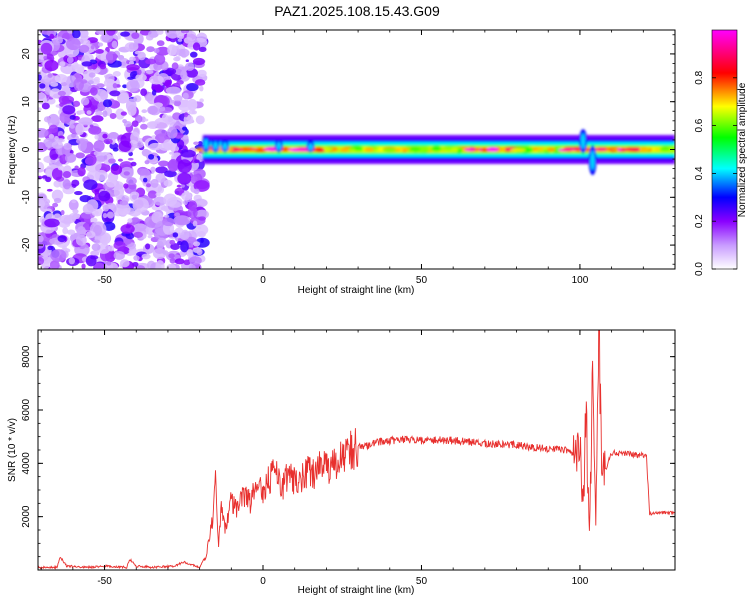 This screenshot has width=750, height=600. What do you see at coordinates (724, 149) in the screenshot?
I see `colorbar-gradient` at bounding box center [724, 149].